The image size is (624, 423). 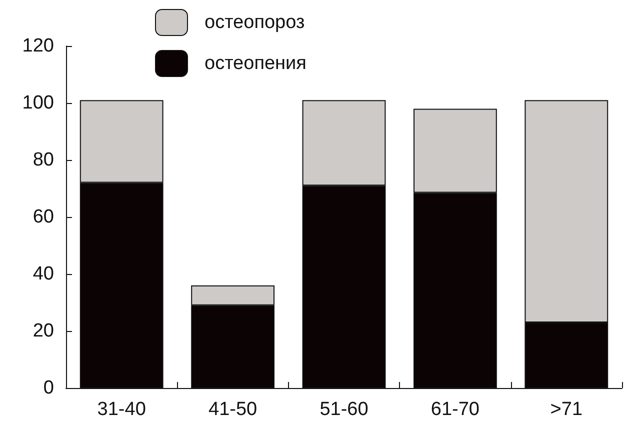 I want to click on y-tick-label: 80, so click(x=43, y=160).